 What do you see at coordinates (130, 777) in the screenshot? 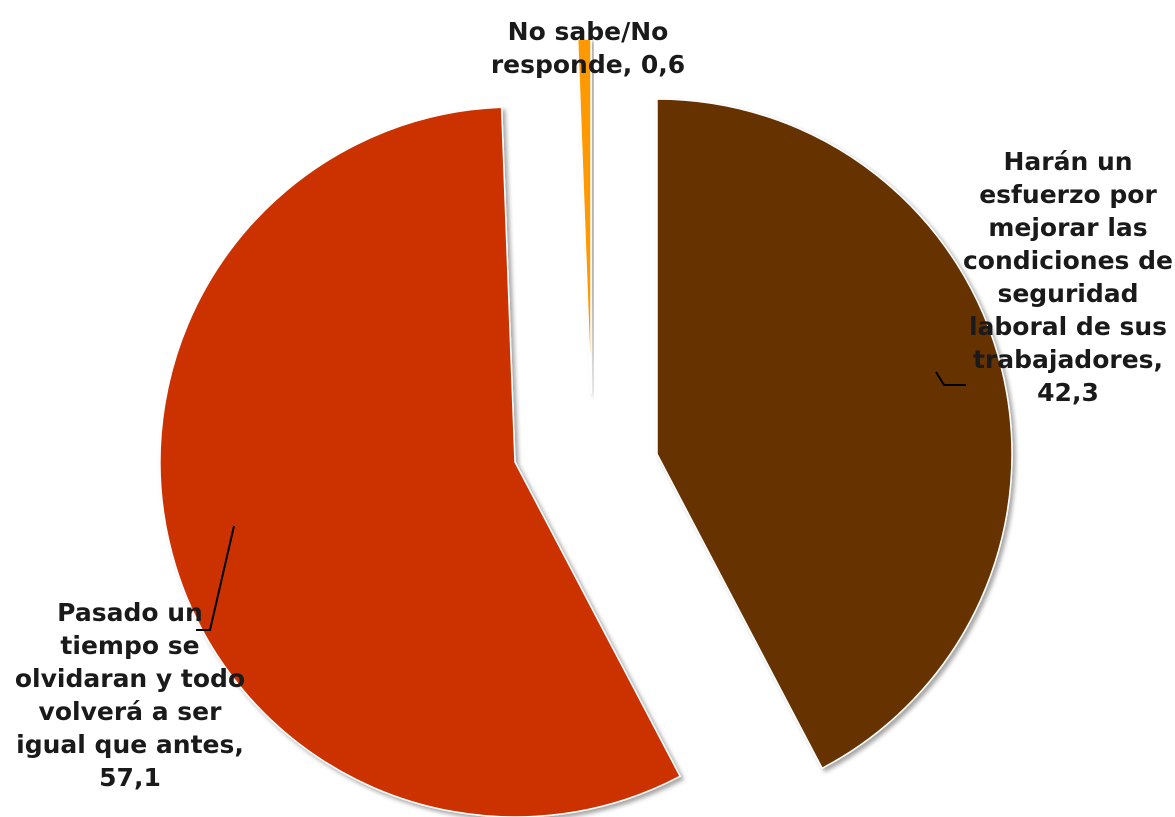
I see `slice-label-line: 57,1` at bounding box center [130, 777].